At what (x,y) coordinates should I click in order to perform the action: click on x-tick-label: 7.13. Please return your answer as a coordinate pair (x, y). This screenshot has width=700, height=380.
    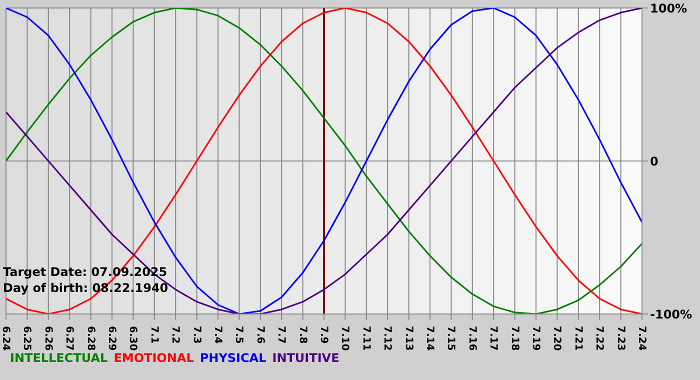
    Looking at the image, I should click on (408, 338).